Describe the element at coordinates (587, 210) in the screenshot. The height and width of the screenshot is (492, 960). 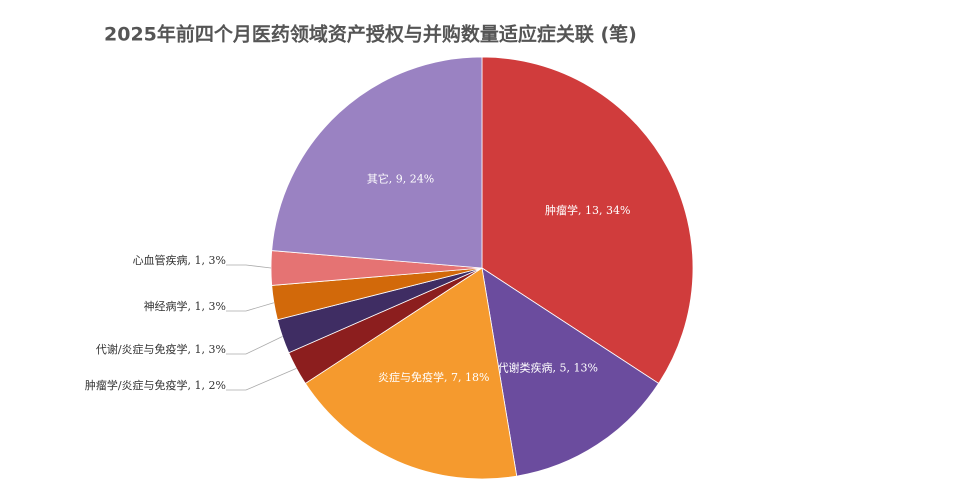
I see `data-label: 肿瘤学, 13, 34%` at that location.